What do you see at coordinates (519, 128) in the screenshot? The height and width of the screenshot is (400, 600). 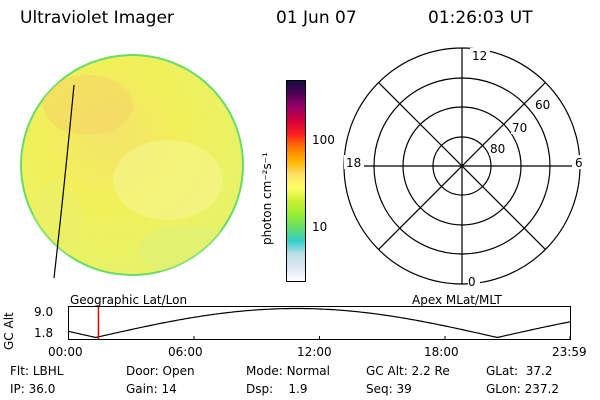 I see `lat-label-70: 70` at bounding box center [519, 128].